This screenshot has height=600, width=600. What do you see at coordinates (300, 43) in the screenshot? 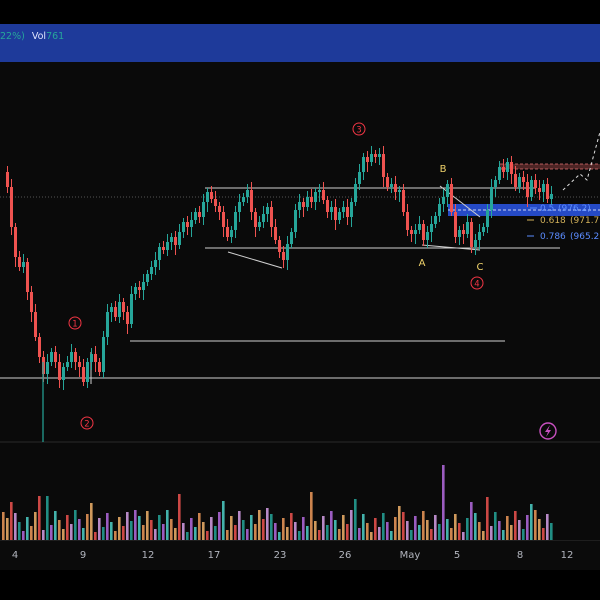
I see `indicator-legend-bar` at bounding box center [300, 43].